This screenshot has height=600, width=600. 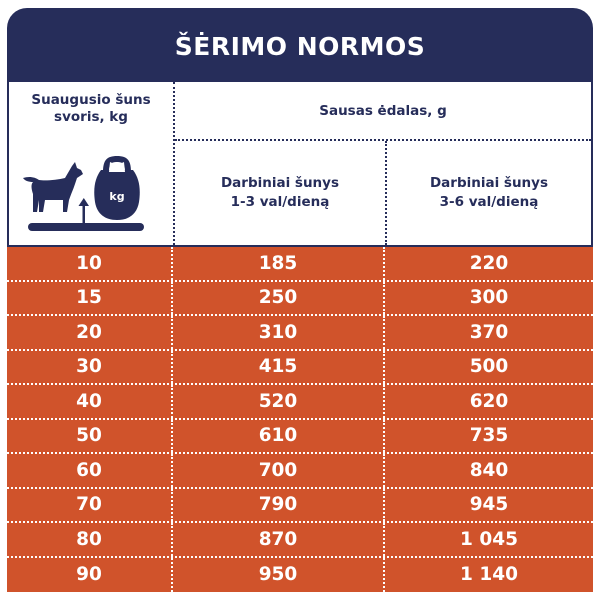 I want to click on weight-cell: 90, so click(x=90, y=574).